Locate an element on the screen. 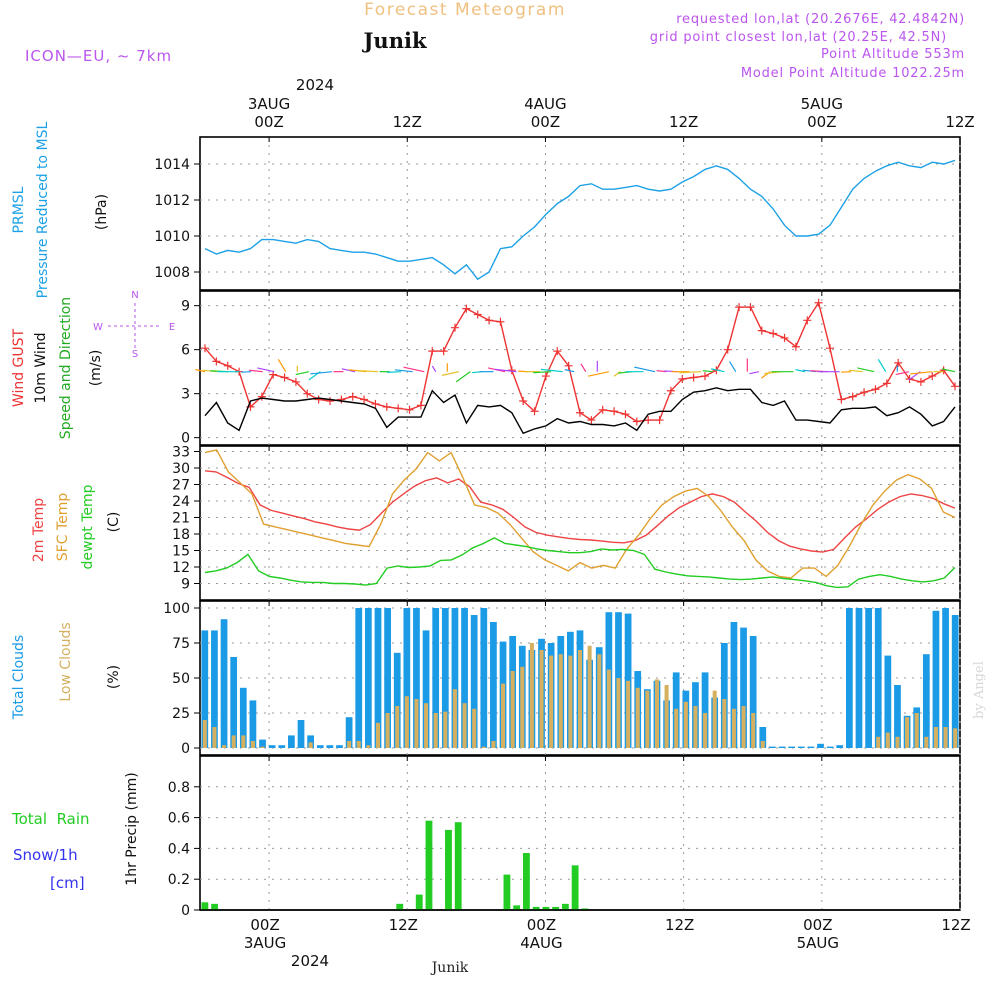 This screenshot has height=1000, width=1000. wind-frame is located at coordinates (580, 368).